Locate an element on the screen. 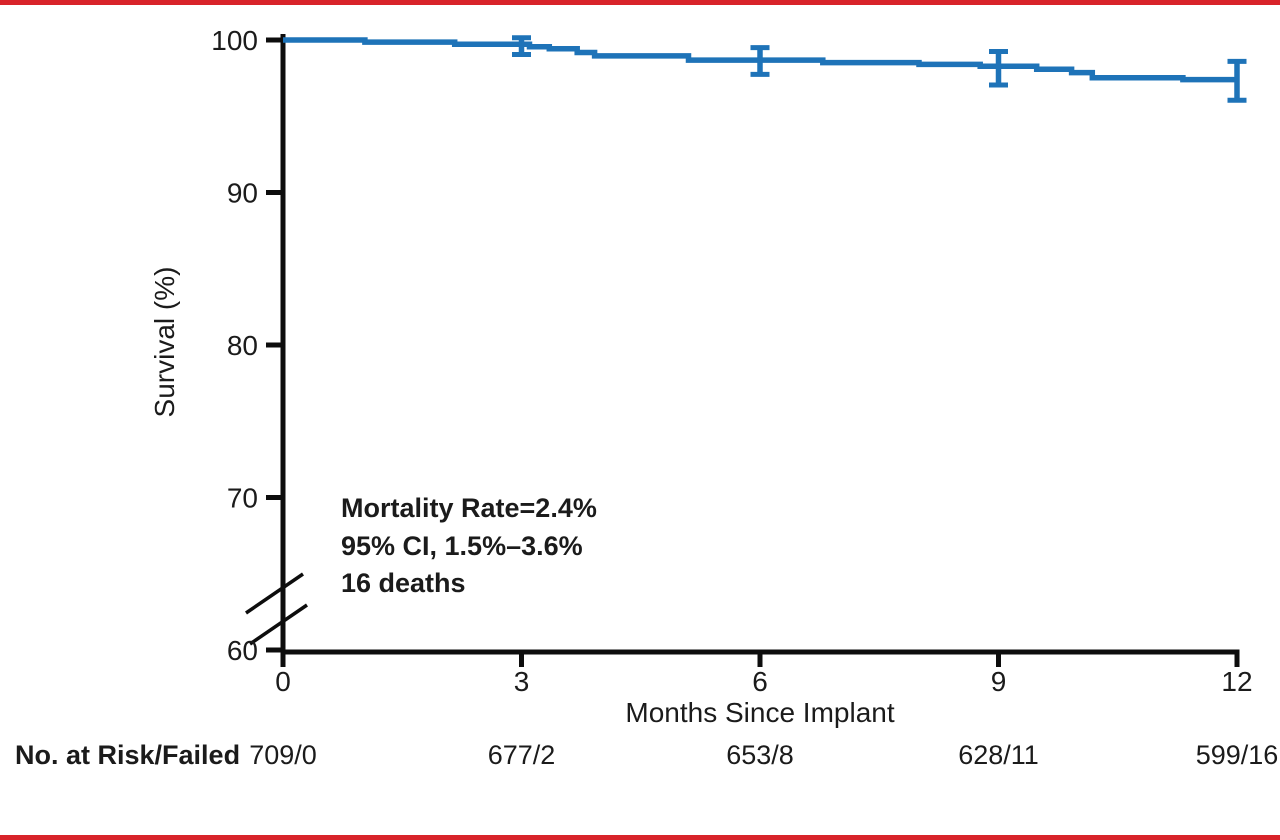  survival-curve is located at coordinates (760, 60).